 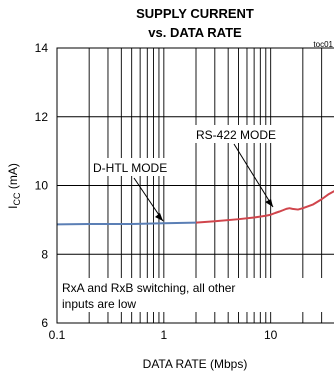 I want to click on series-layer, so click(x=195, y=208).